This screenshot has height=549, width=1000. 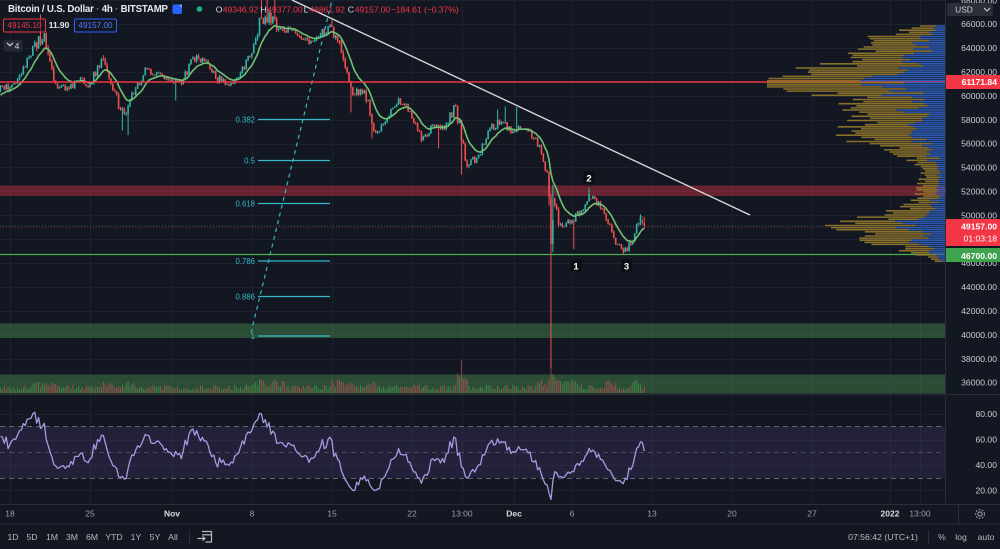 I want to click on svg-text: 0.886, so click(x=245, y=297).